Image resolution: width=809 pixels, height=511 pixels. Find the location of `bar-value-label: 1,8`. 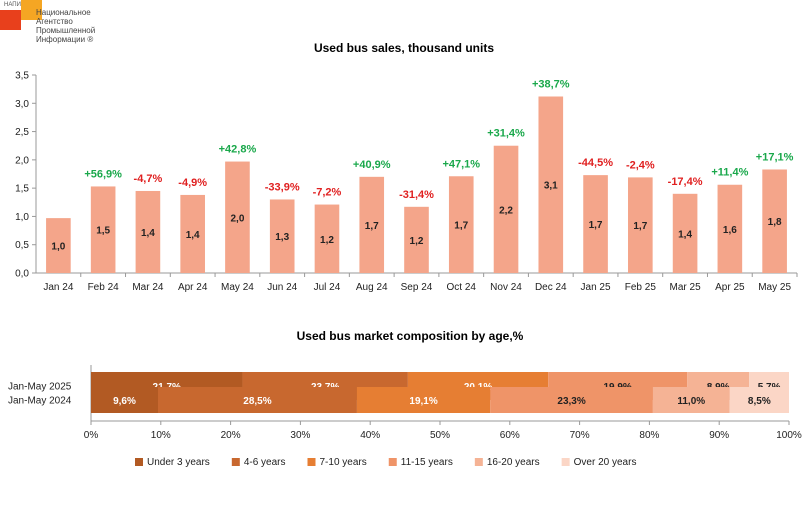

bar-value-label: 1,8 is located at coordinates (775, 222).